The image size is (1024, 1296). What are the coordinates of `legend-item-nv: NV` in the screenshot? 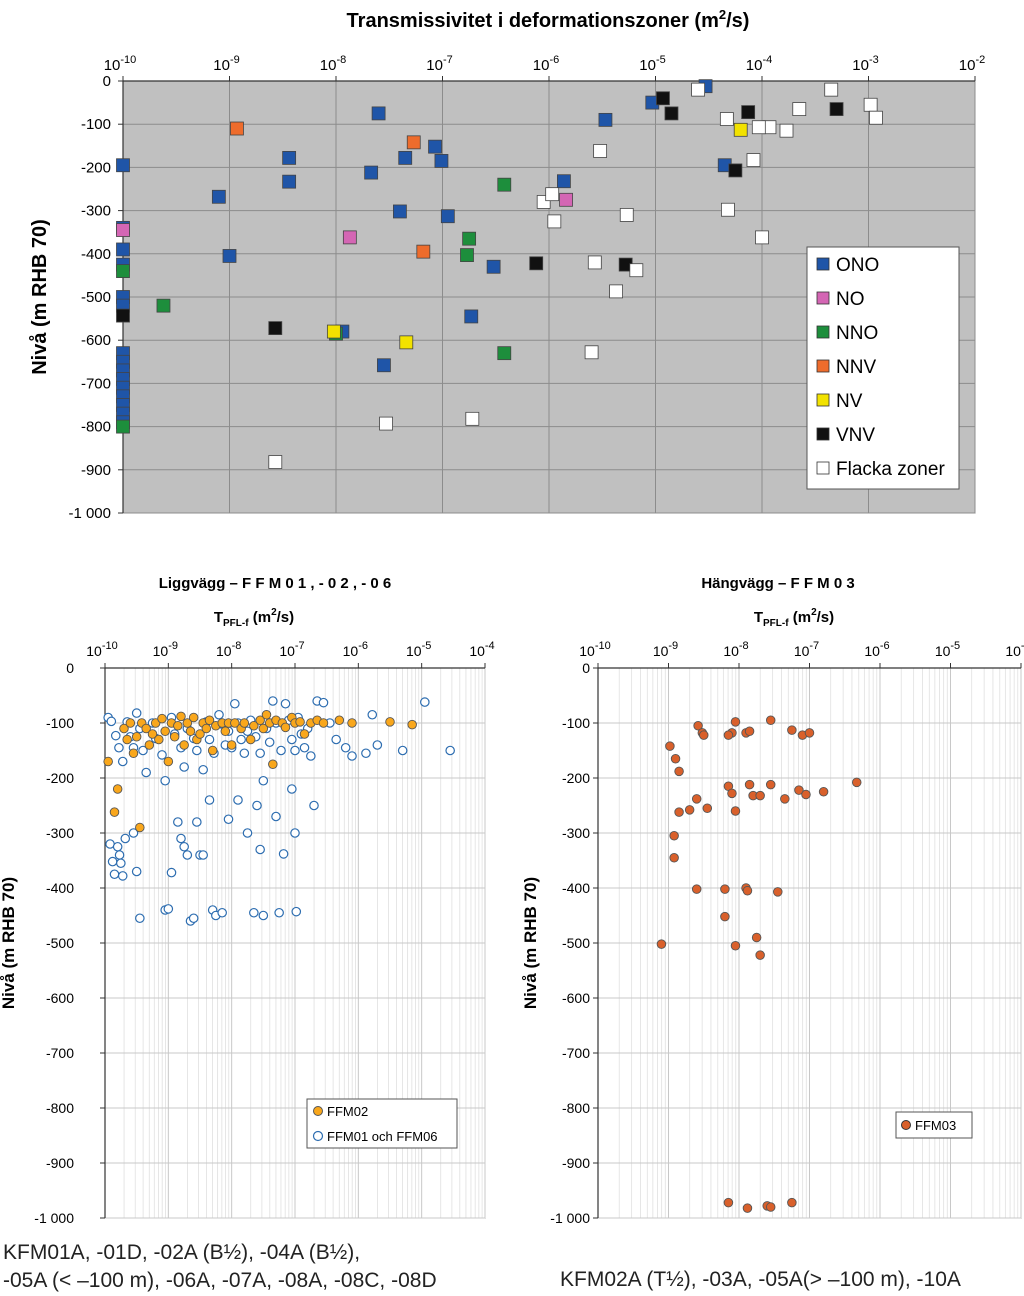 It's located at (839, 401).